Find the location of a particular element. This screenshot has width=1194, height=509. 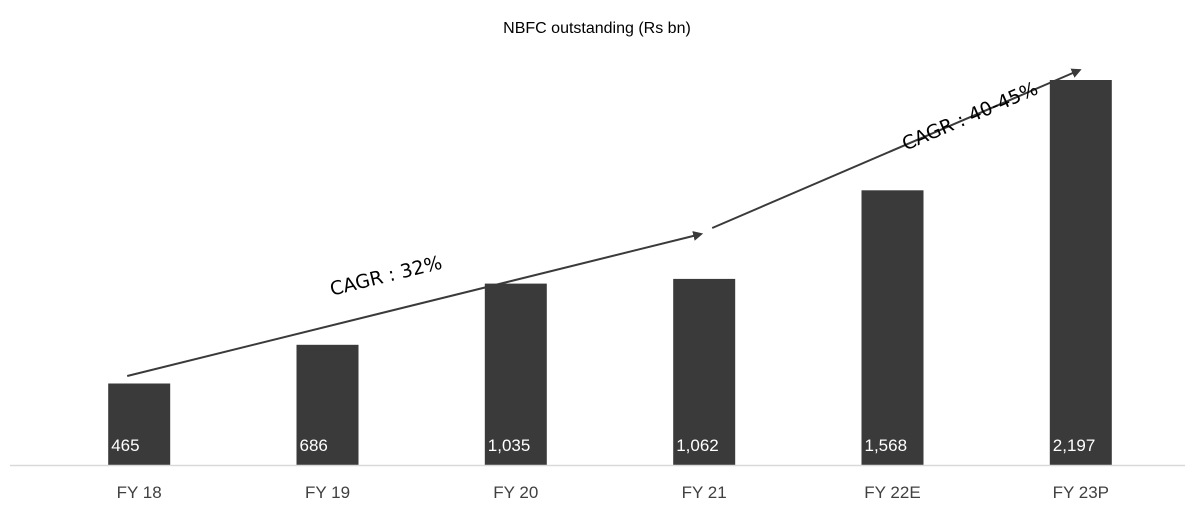

data-label-fy-21: 1,062 is located at coordinates (697, 445).